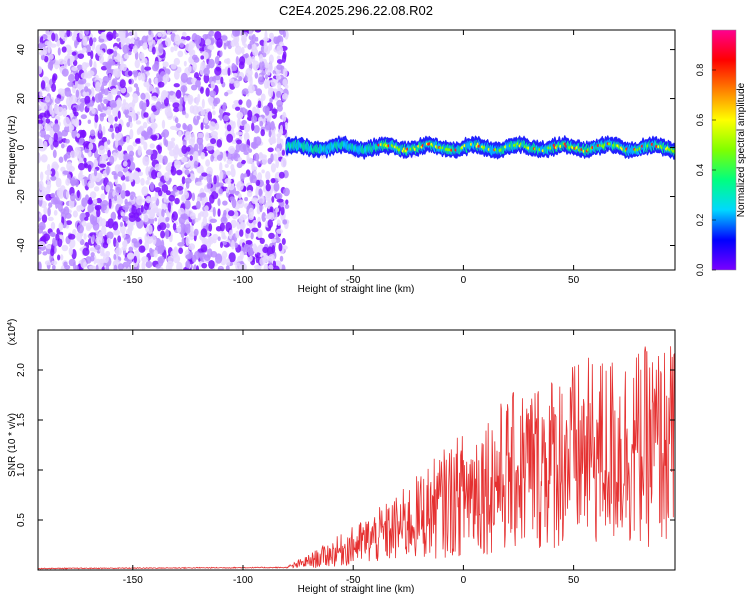 Image resolution: width=750 pixels, height=600 pixels. I want to click on x-tick-label: 0, so click(464, 580).